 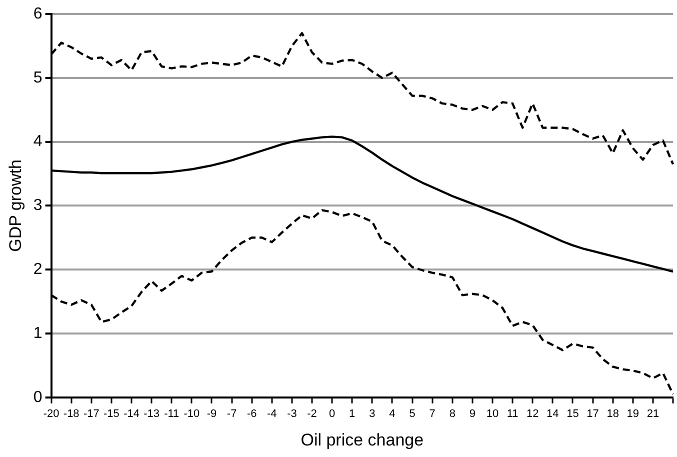 I want to click on x-tick-label: -15, so click(x=112, y=414).